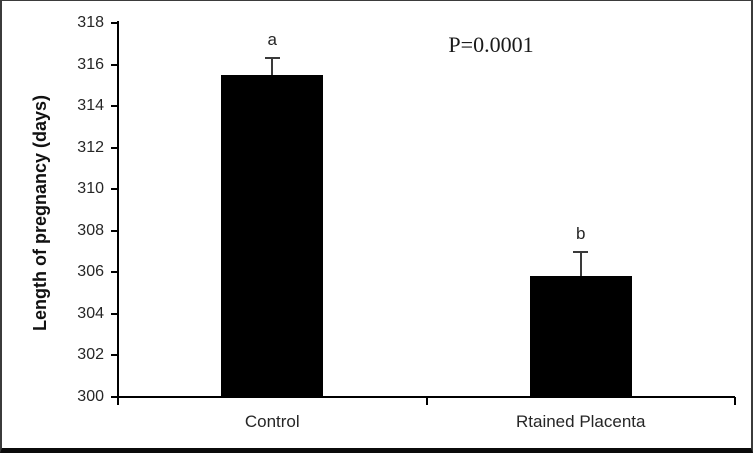  I want to click on y-tick-label: 316, so click(90, 64).